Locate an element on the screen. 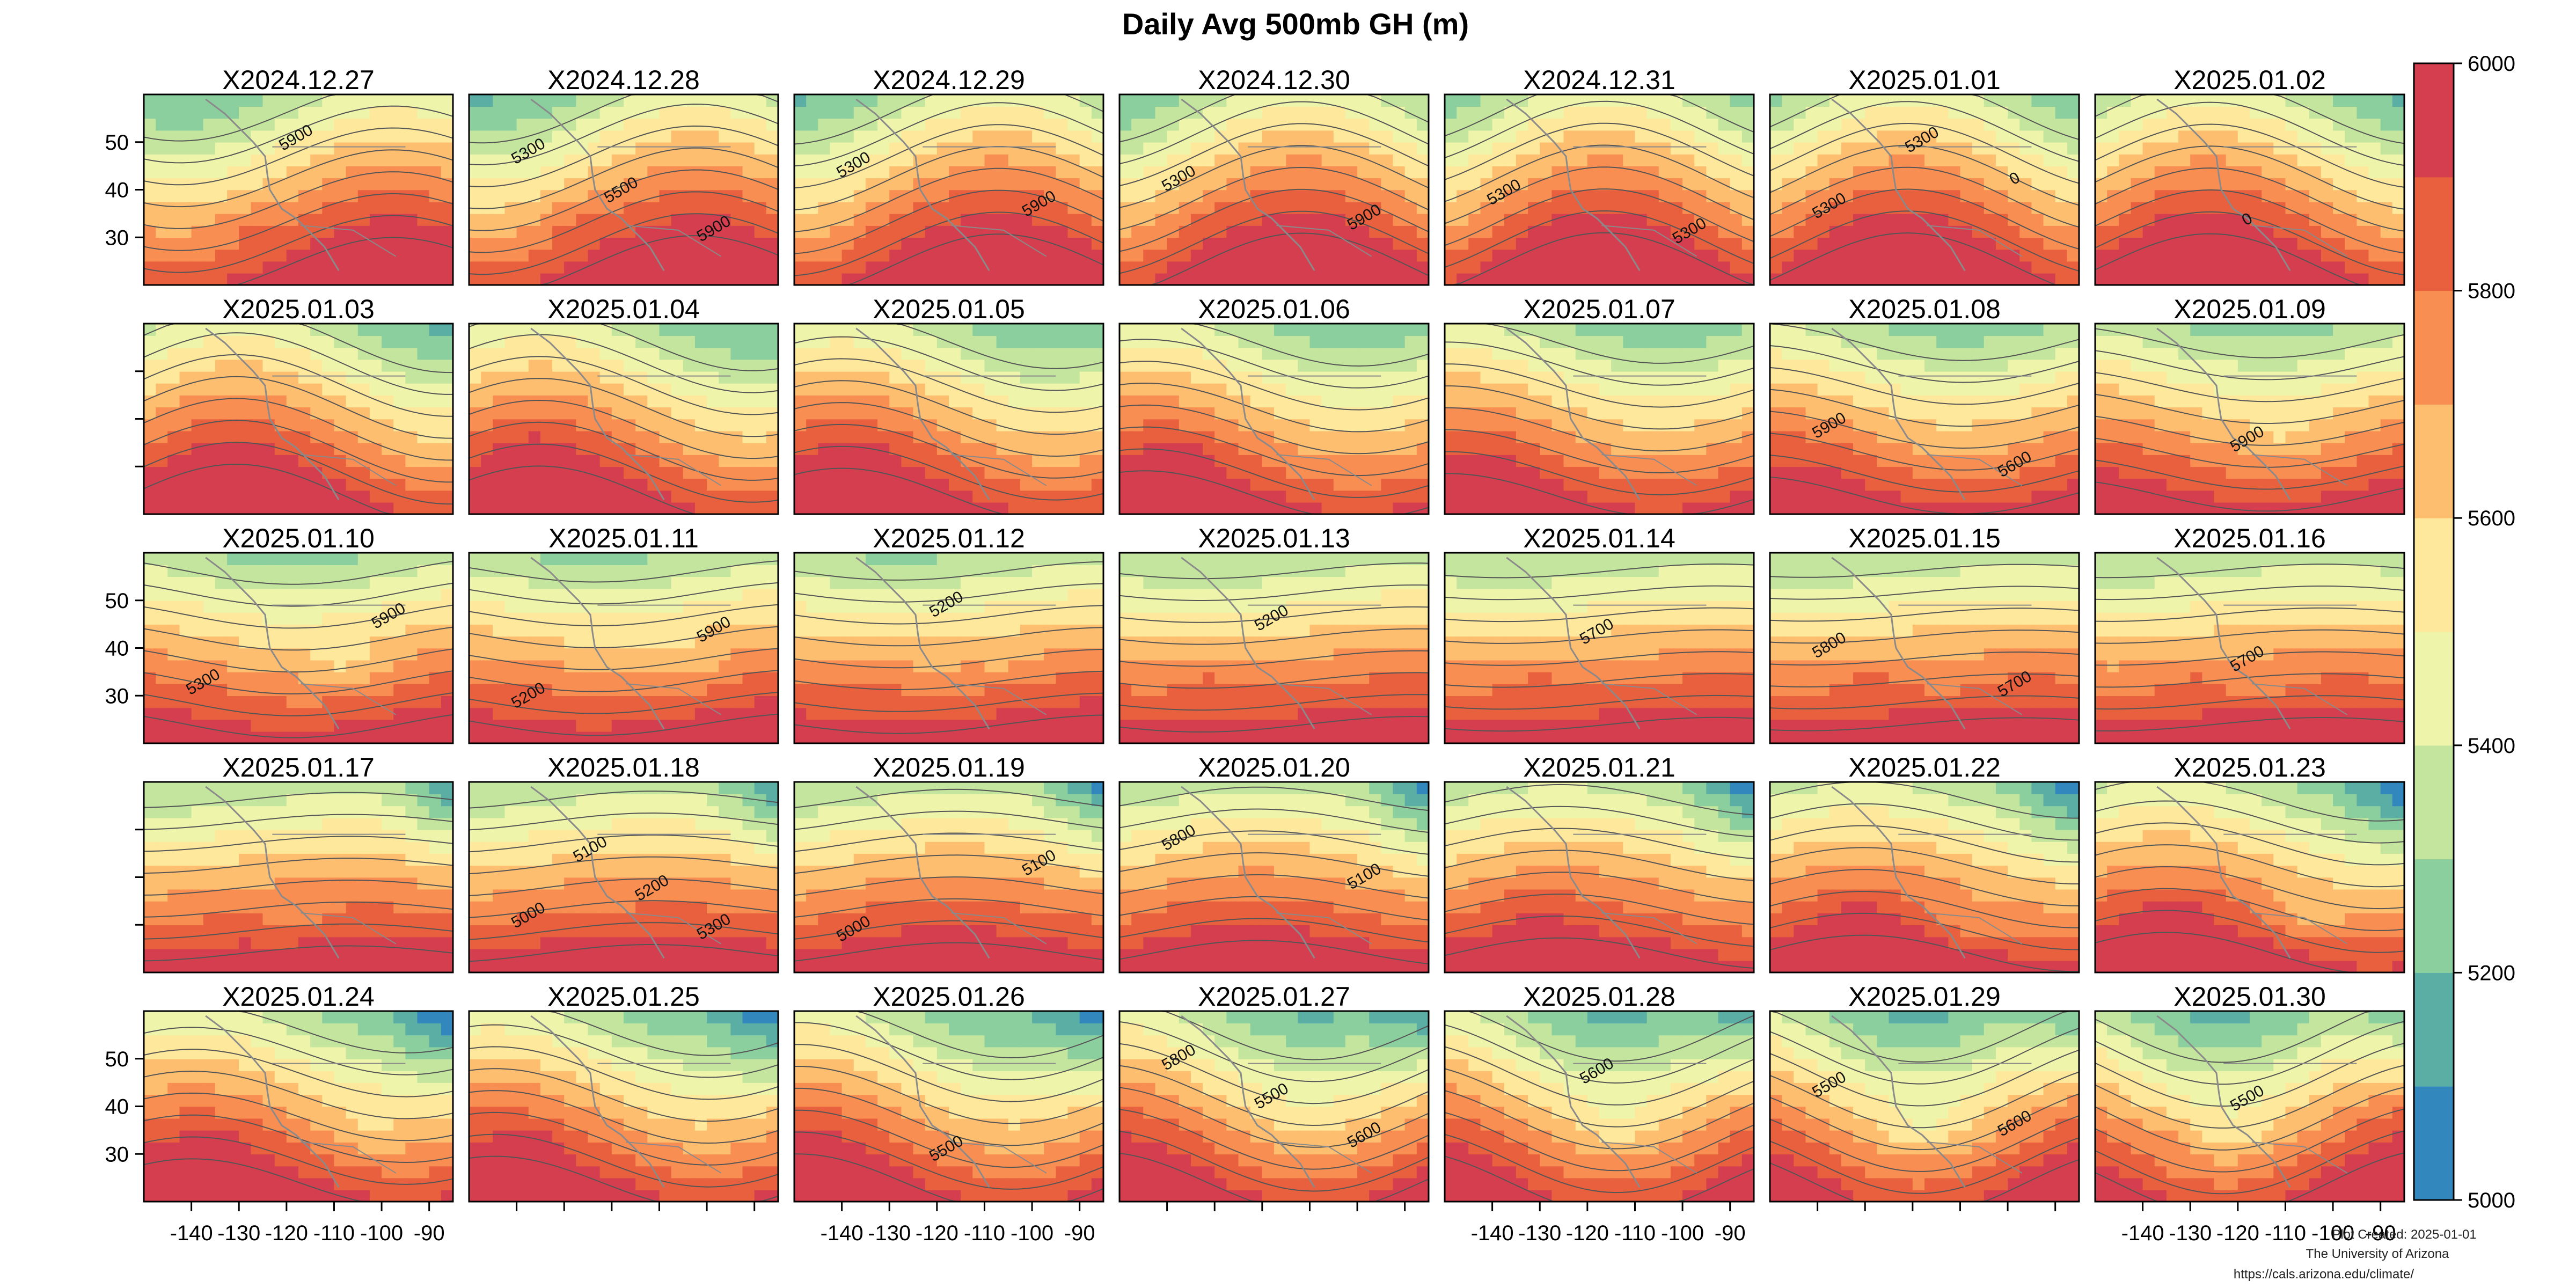  contour-line is located at coordinates (298, 200).